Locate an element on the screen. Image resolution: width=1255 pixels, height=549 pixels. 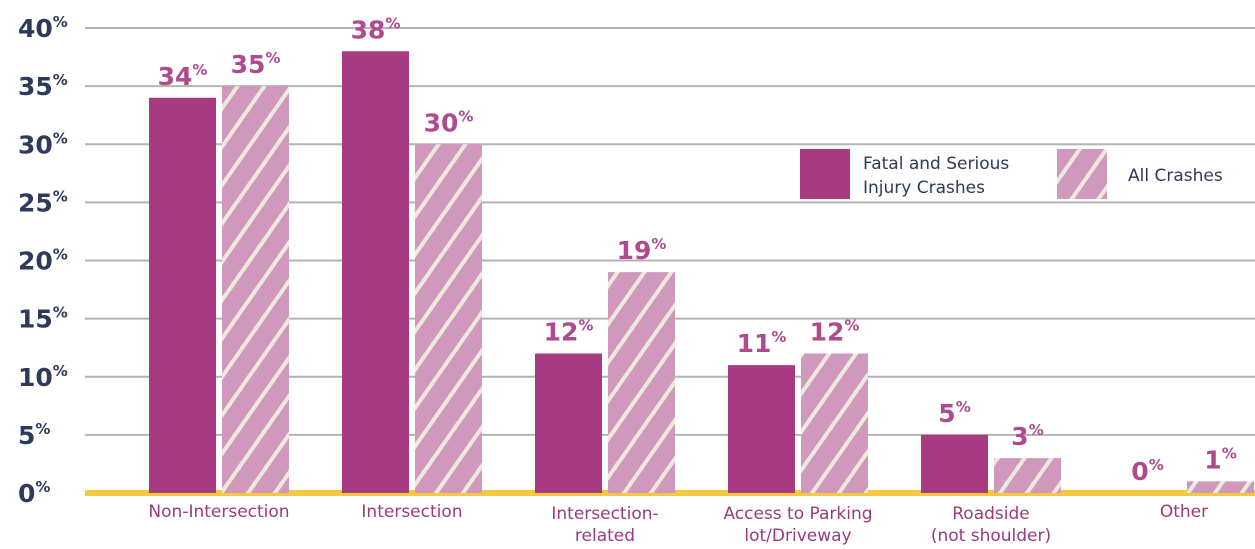
value-label: 34% is located at coordinates (183, 75).